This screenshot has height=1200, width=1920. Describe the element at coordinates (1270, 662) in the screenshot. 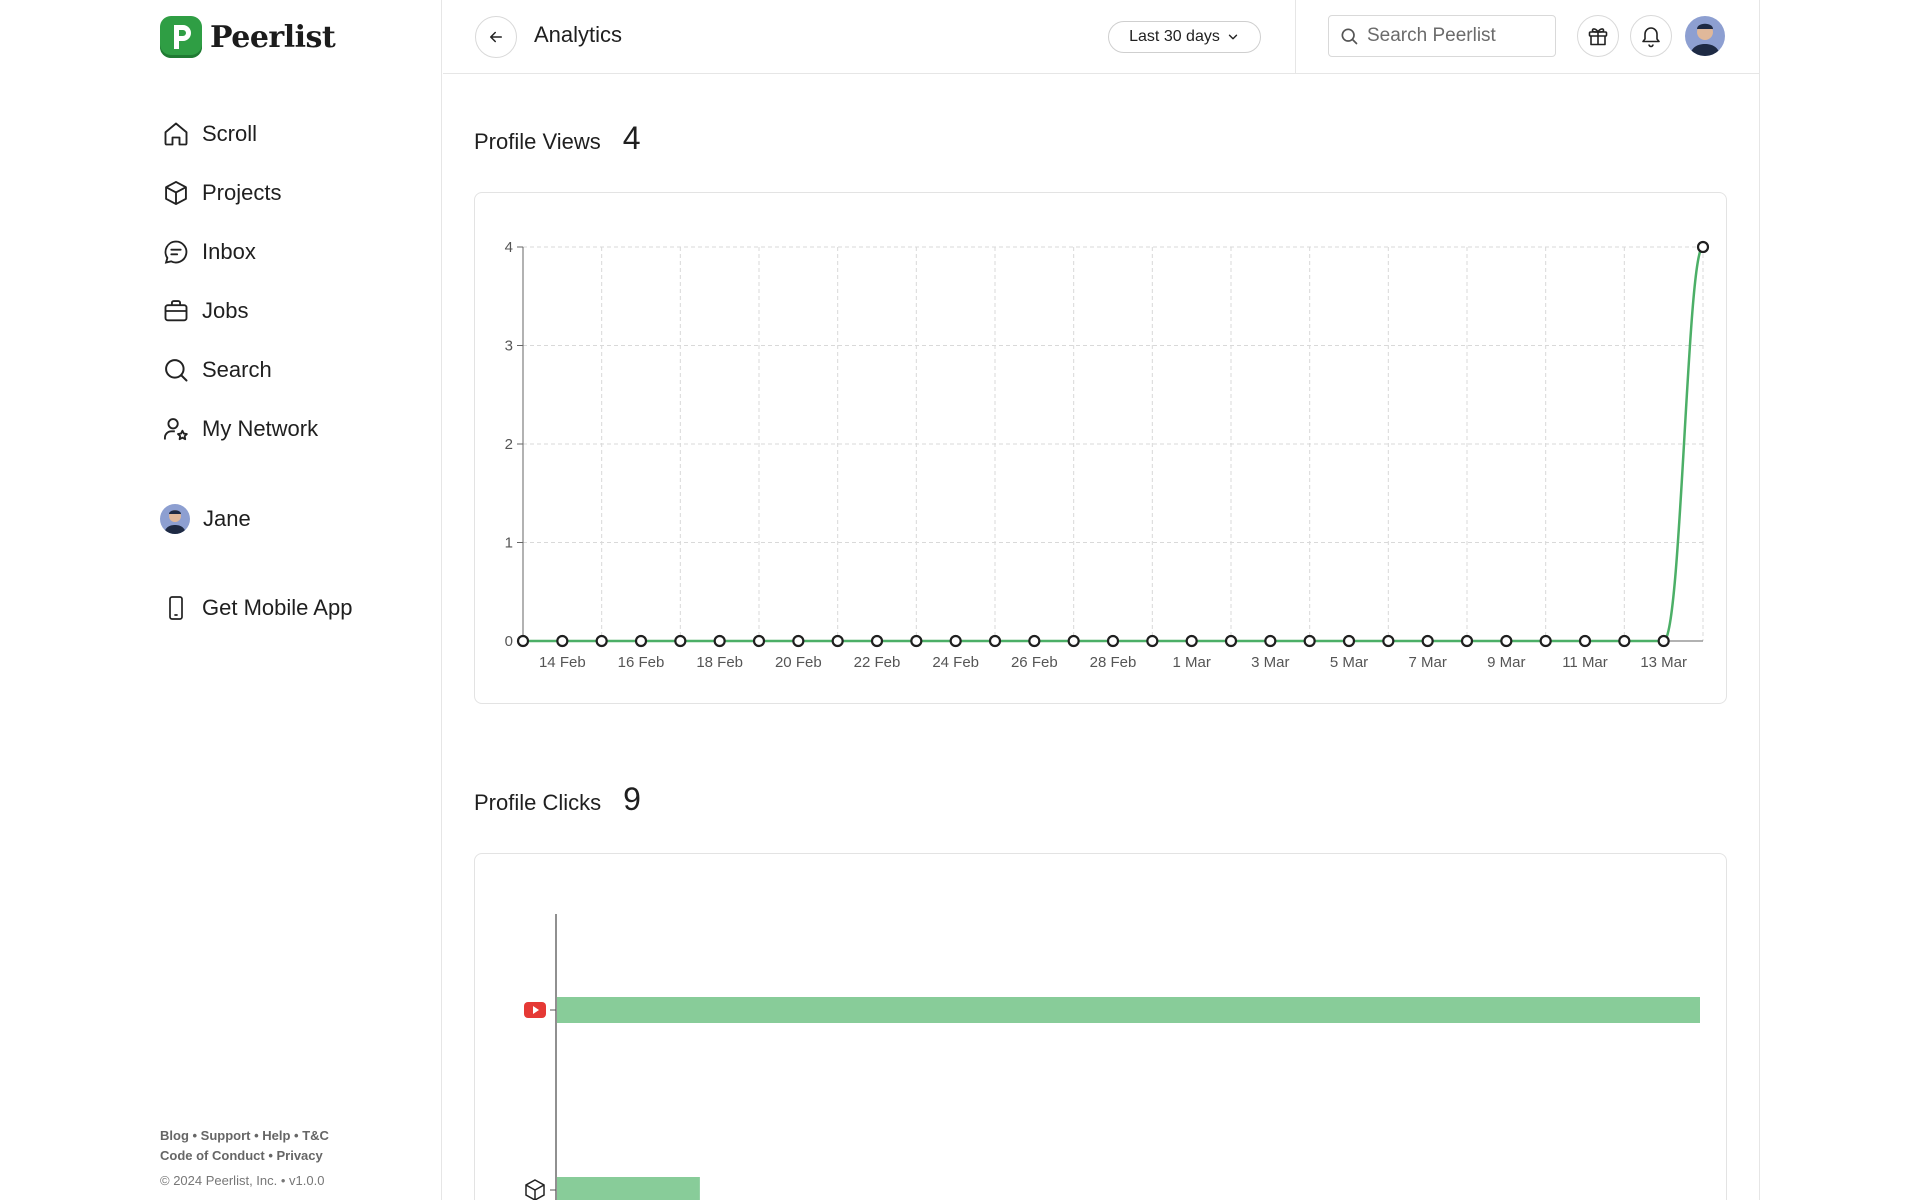

I see `x-tick-label: 3 Mar` at that location.